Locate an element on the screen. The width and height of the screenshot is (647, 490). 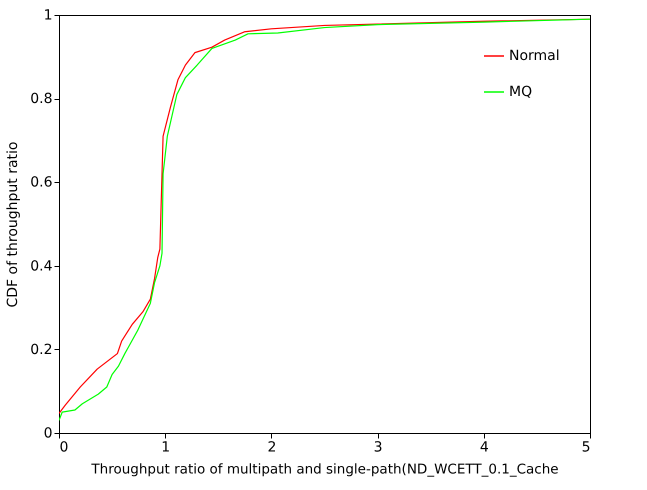
y-tick-label: 0 is located at coordinates (48, 434).